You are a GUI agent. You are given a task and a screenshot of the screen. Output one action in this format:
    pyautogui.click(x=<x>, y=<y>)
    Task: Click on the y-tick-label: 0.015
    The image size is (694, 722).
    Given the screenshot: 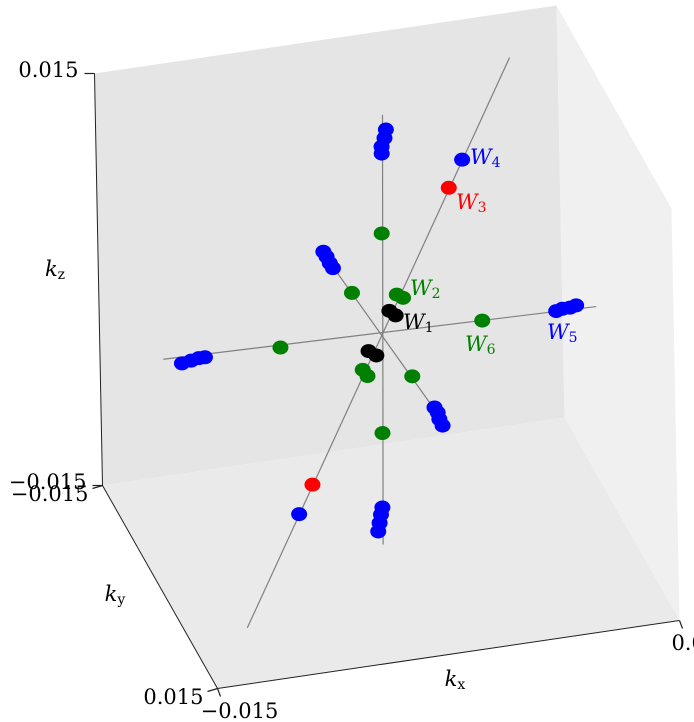 What is the action you would take?
    pyautogui.click(x=173, y=697)
    